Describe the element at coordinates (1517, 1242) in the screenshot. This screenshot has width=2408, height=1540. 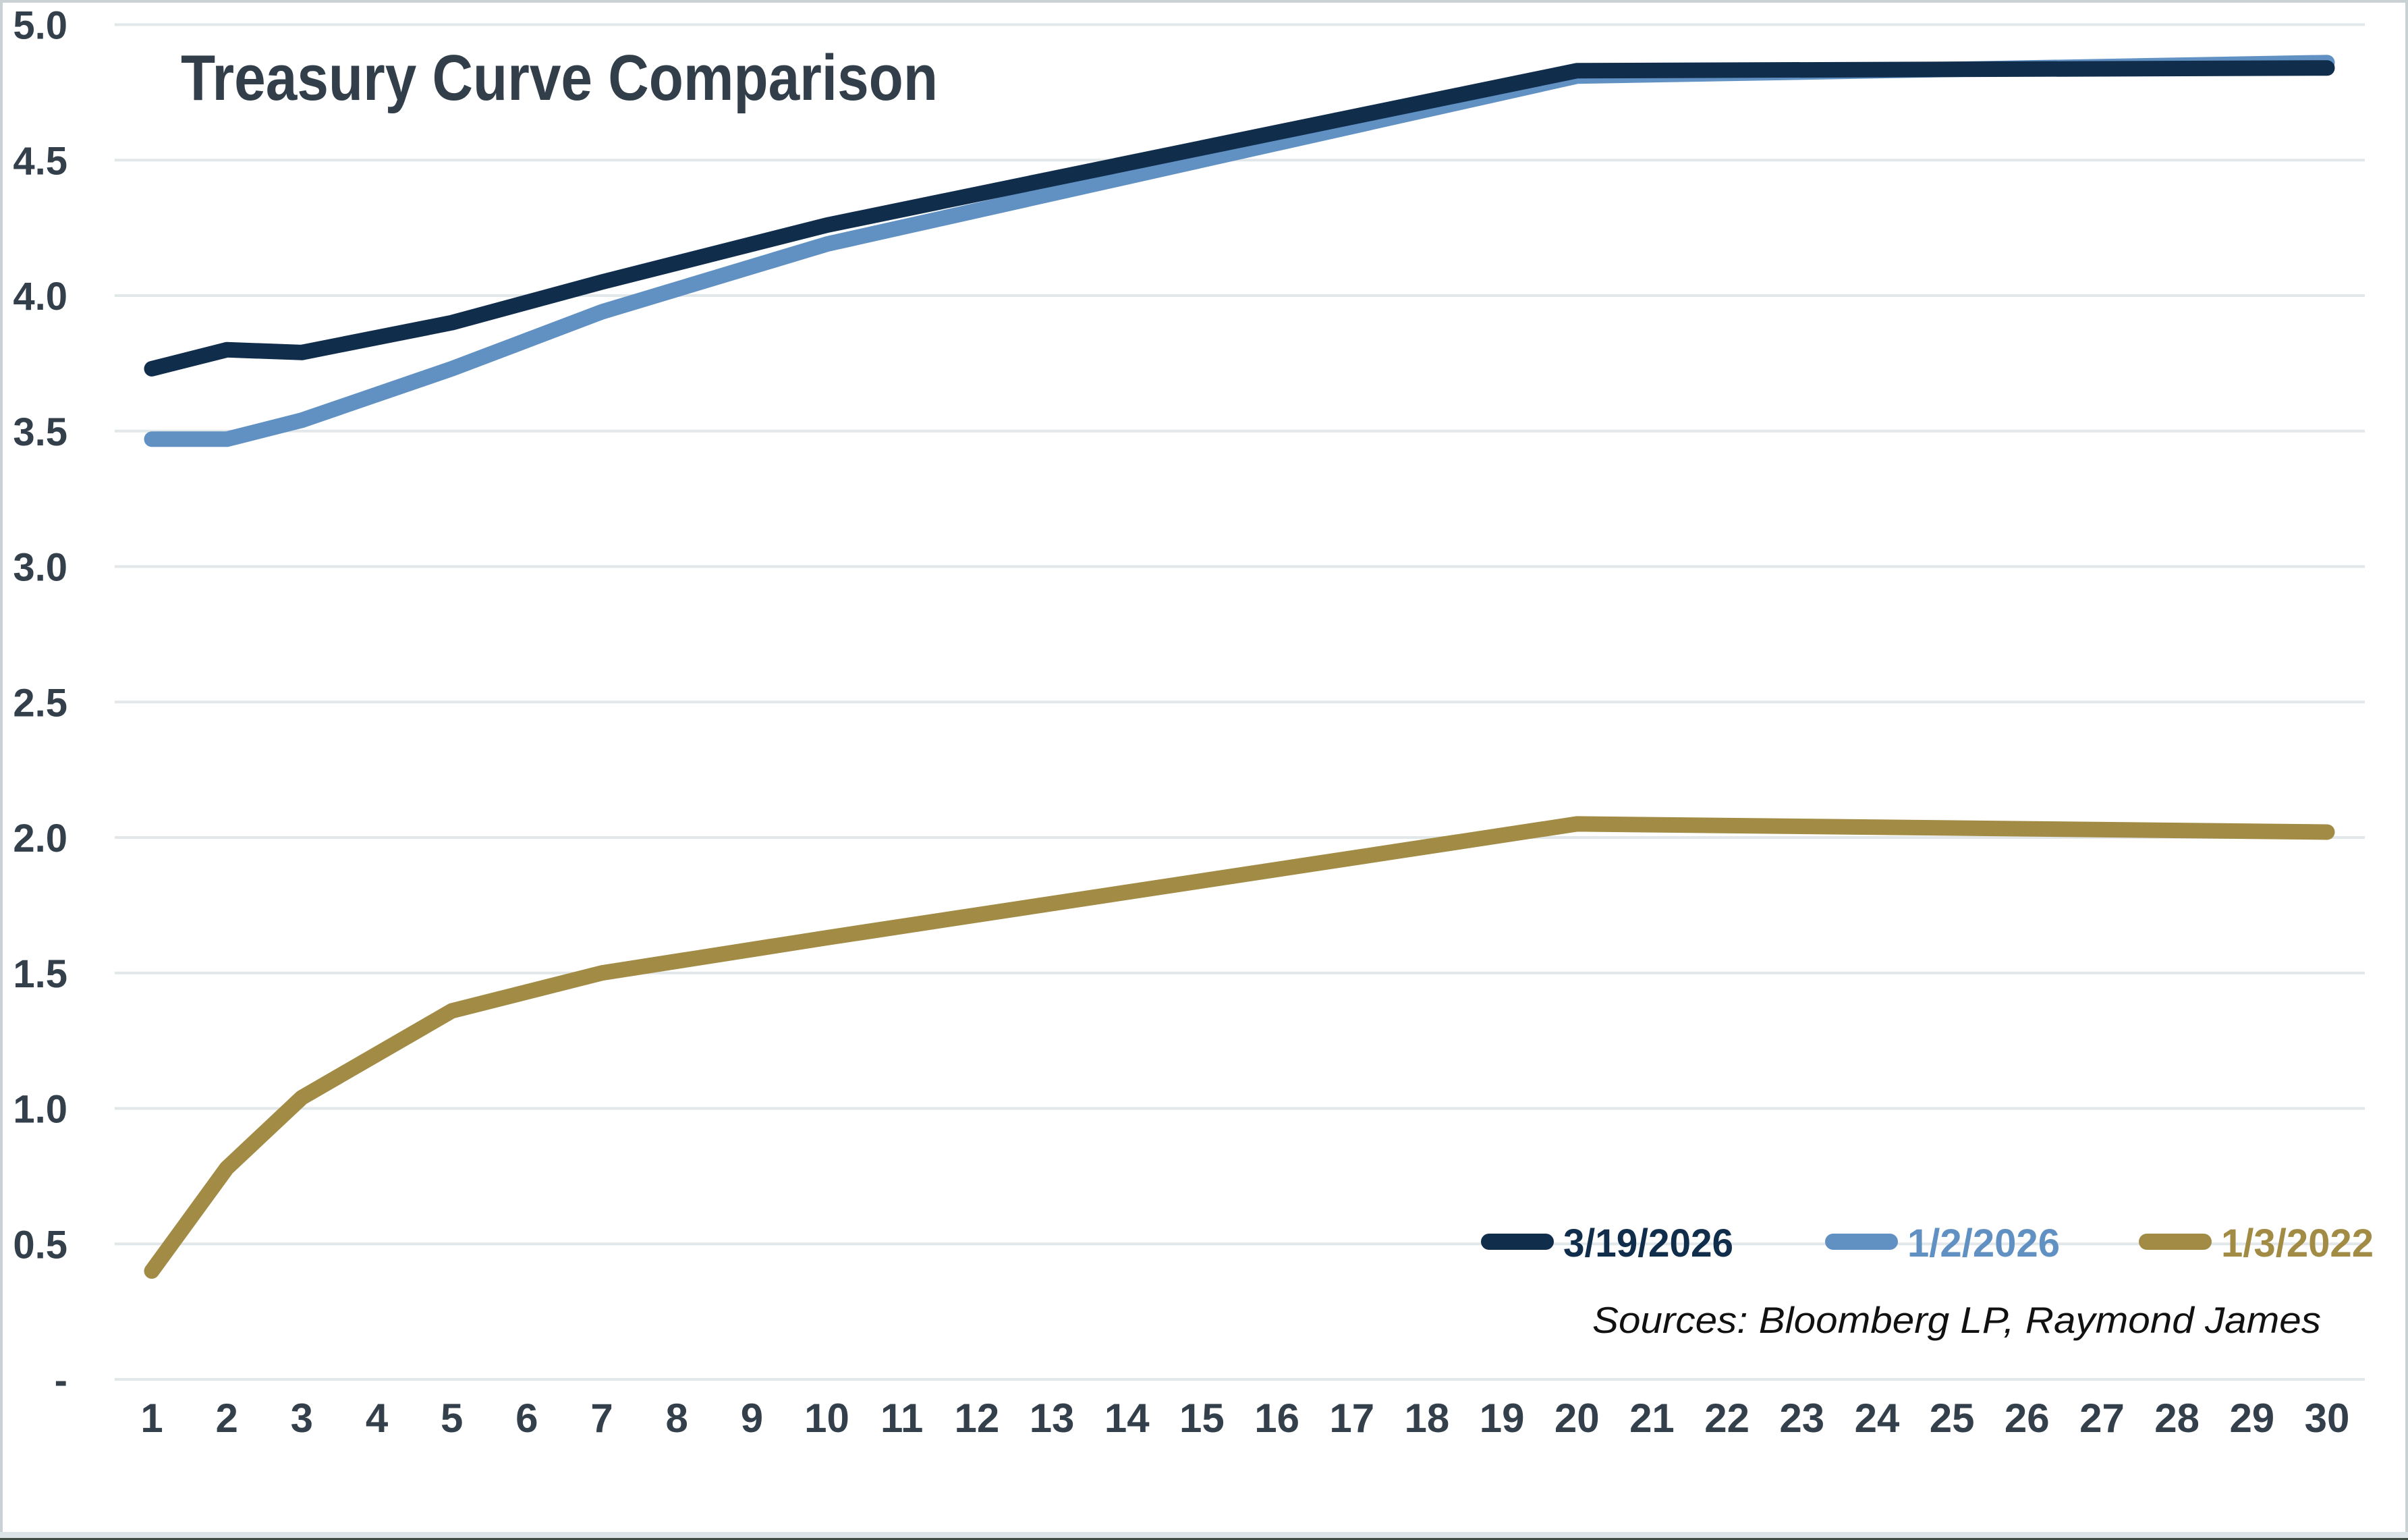
I see `legend-swatch-3/19/2026` at that location.